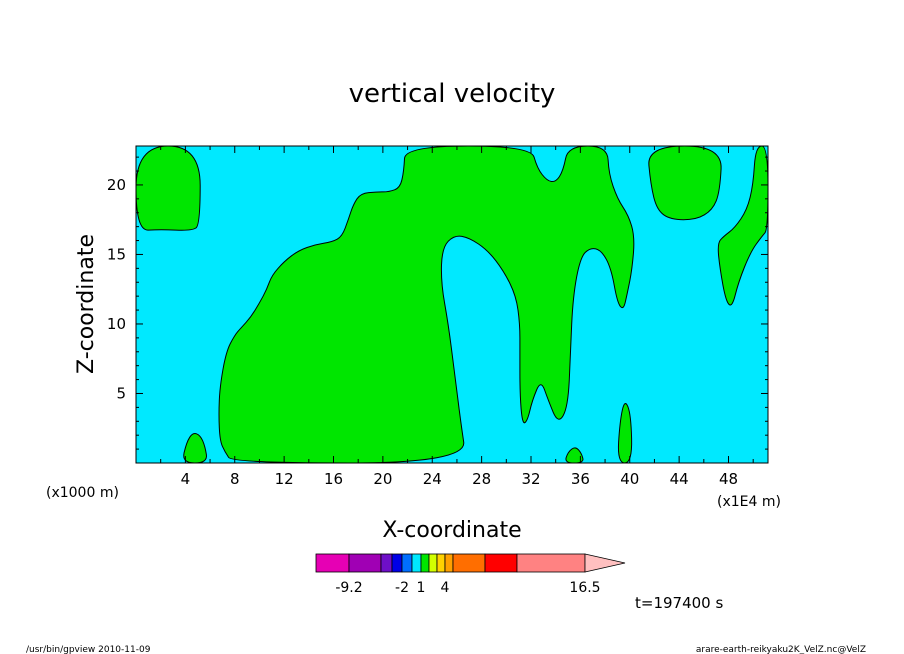 This screenshot has width=904, height=654. I want to click on y-tick-label: 15, so click(116, 254).